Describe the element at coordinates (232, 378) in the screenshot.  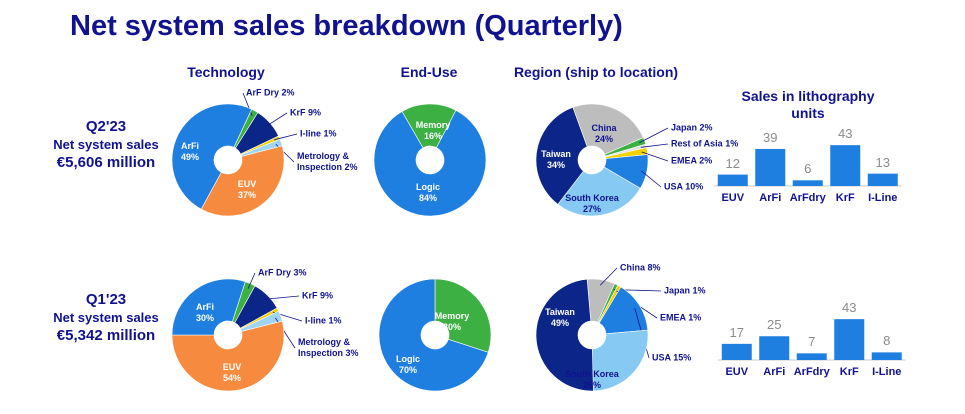
I see `slice-value-label: 54%` at that location.